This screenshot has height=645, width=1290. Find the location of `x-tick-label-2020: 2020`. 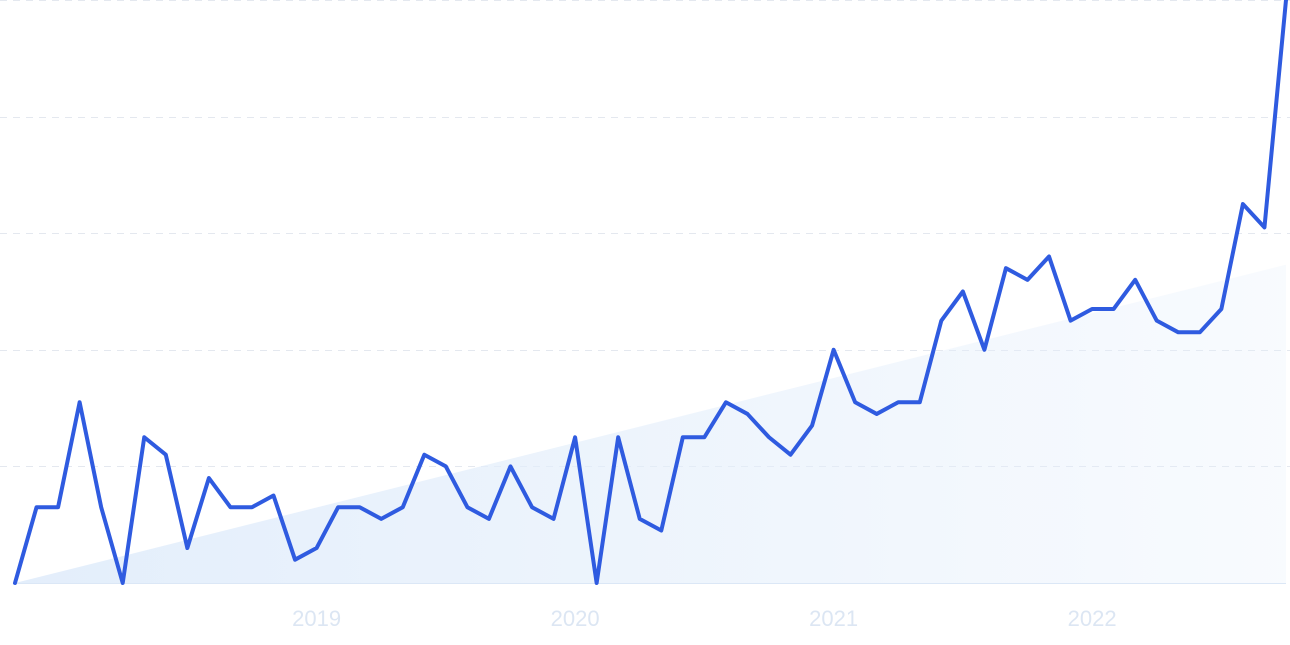

x-tick-label-2020: 2020 is located at coordinates (575, 618).